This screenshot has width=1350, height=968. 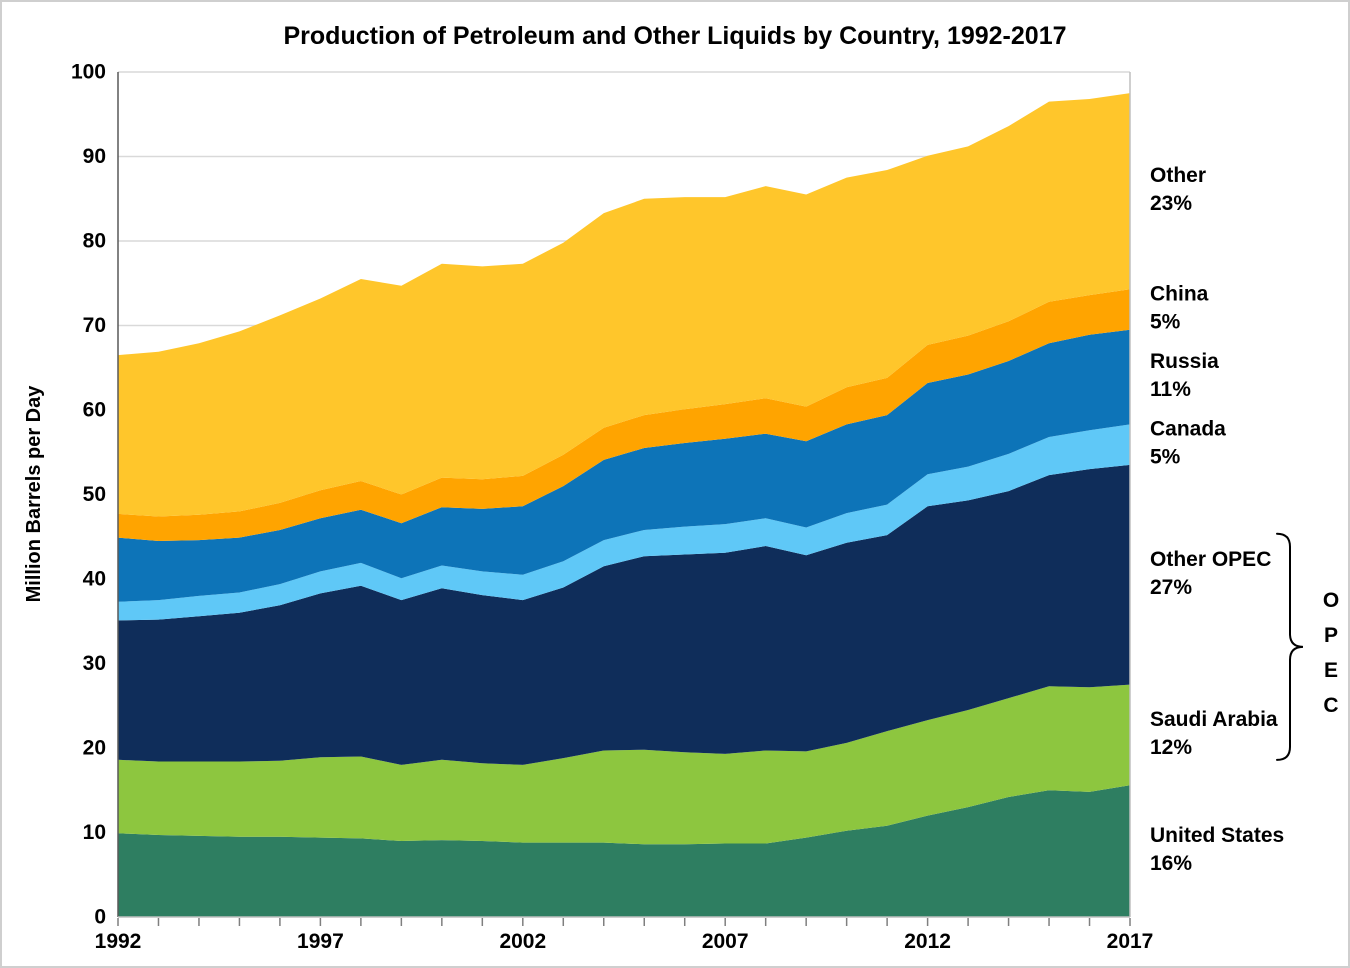 What do you see at coordinates (1171, 747) in the screenshot?
I see `series-share-saudi-arabia: 12%` at bounding box center [1171, 747].